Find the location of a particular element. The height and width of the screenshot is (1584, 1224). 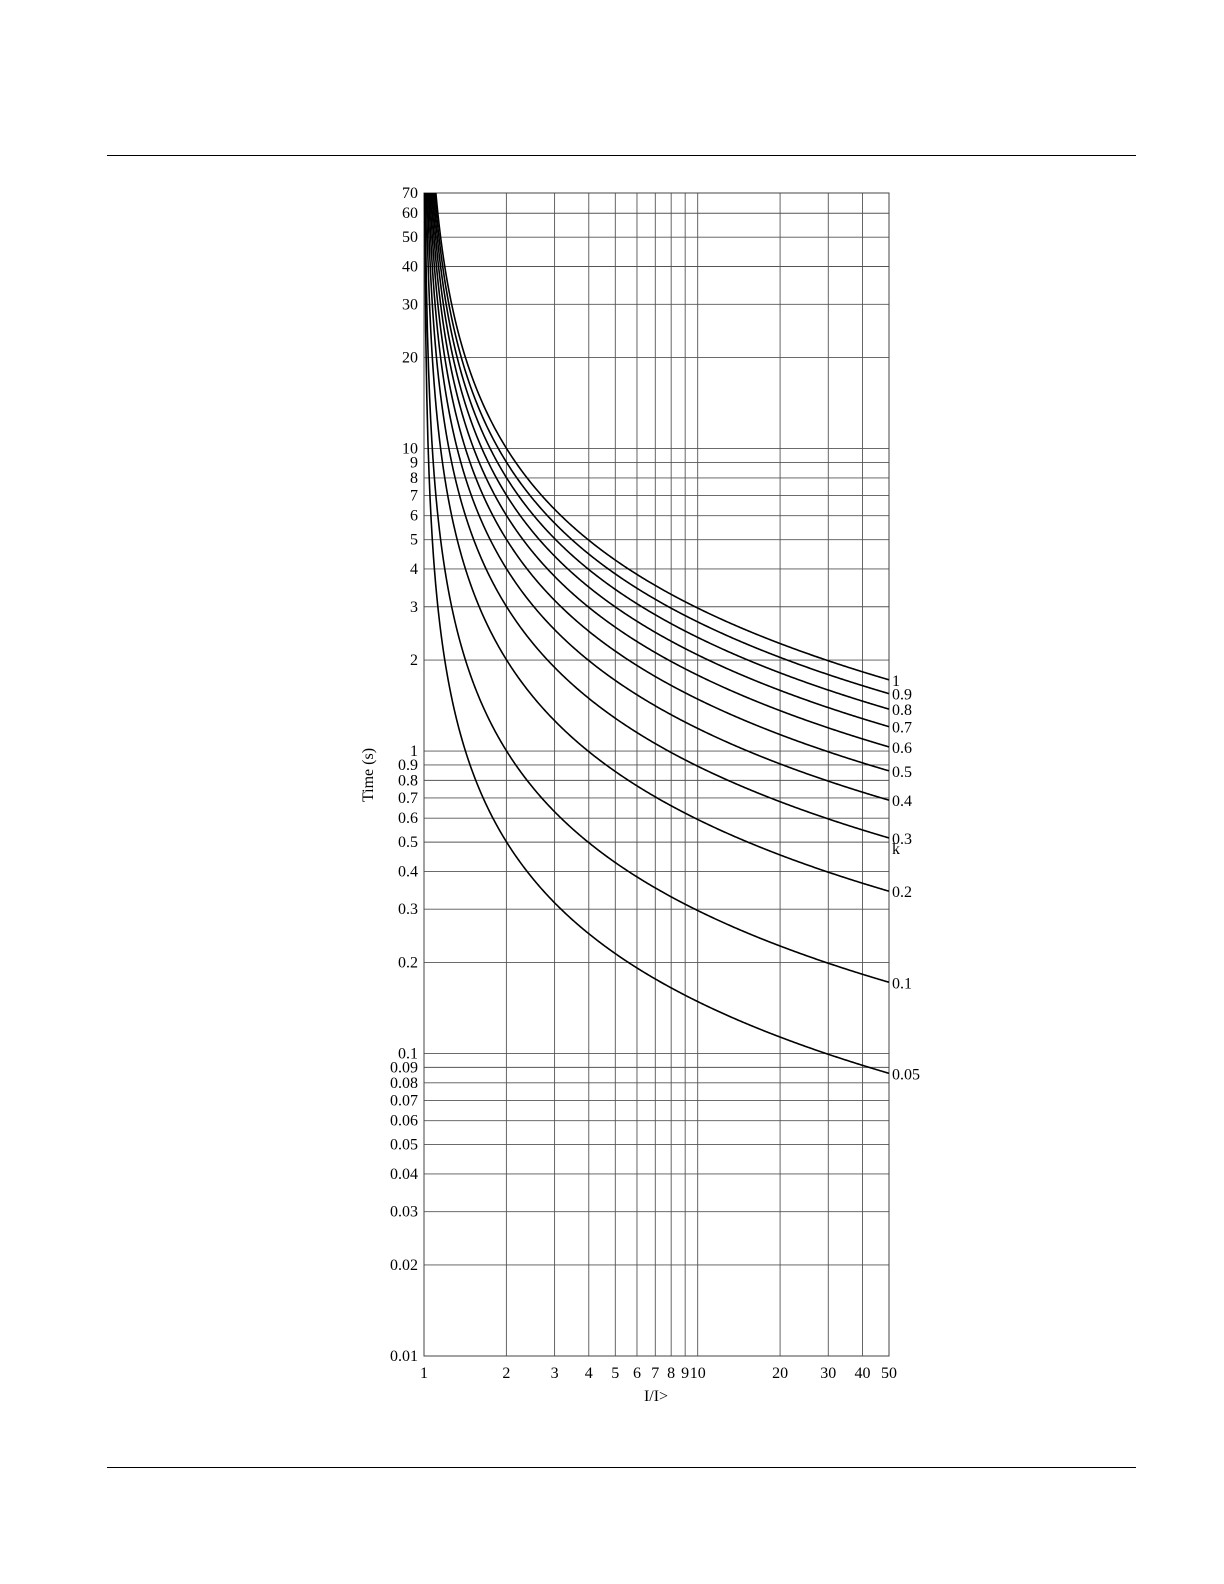

series-label: 0.4 is located at coordinates (902, 801).